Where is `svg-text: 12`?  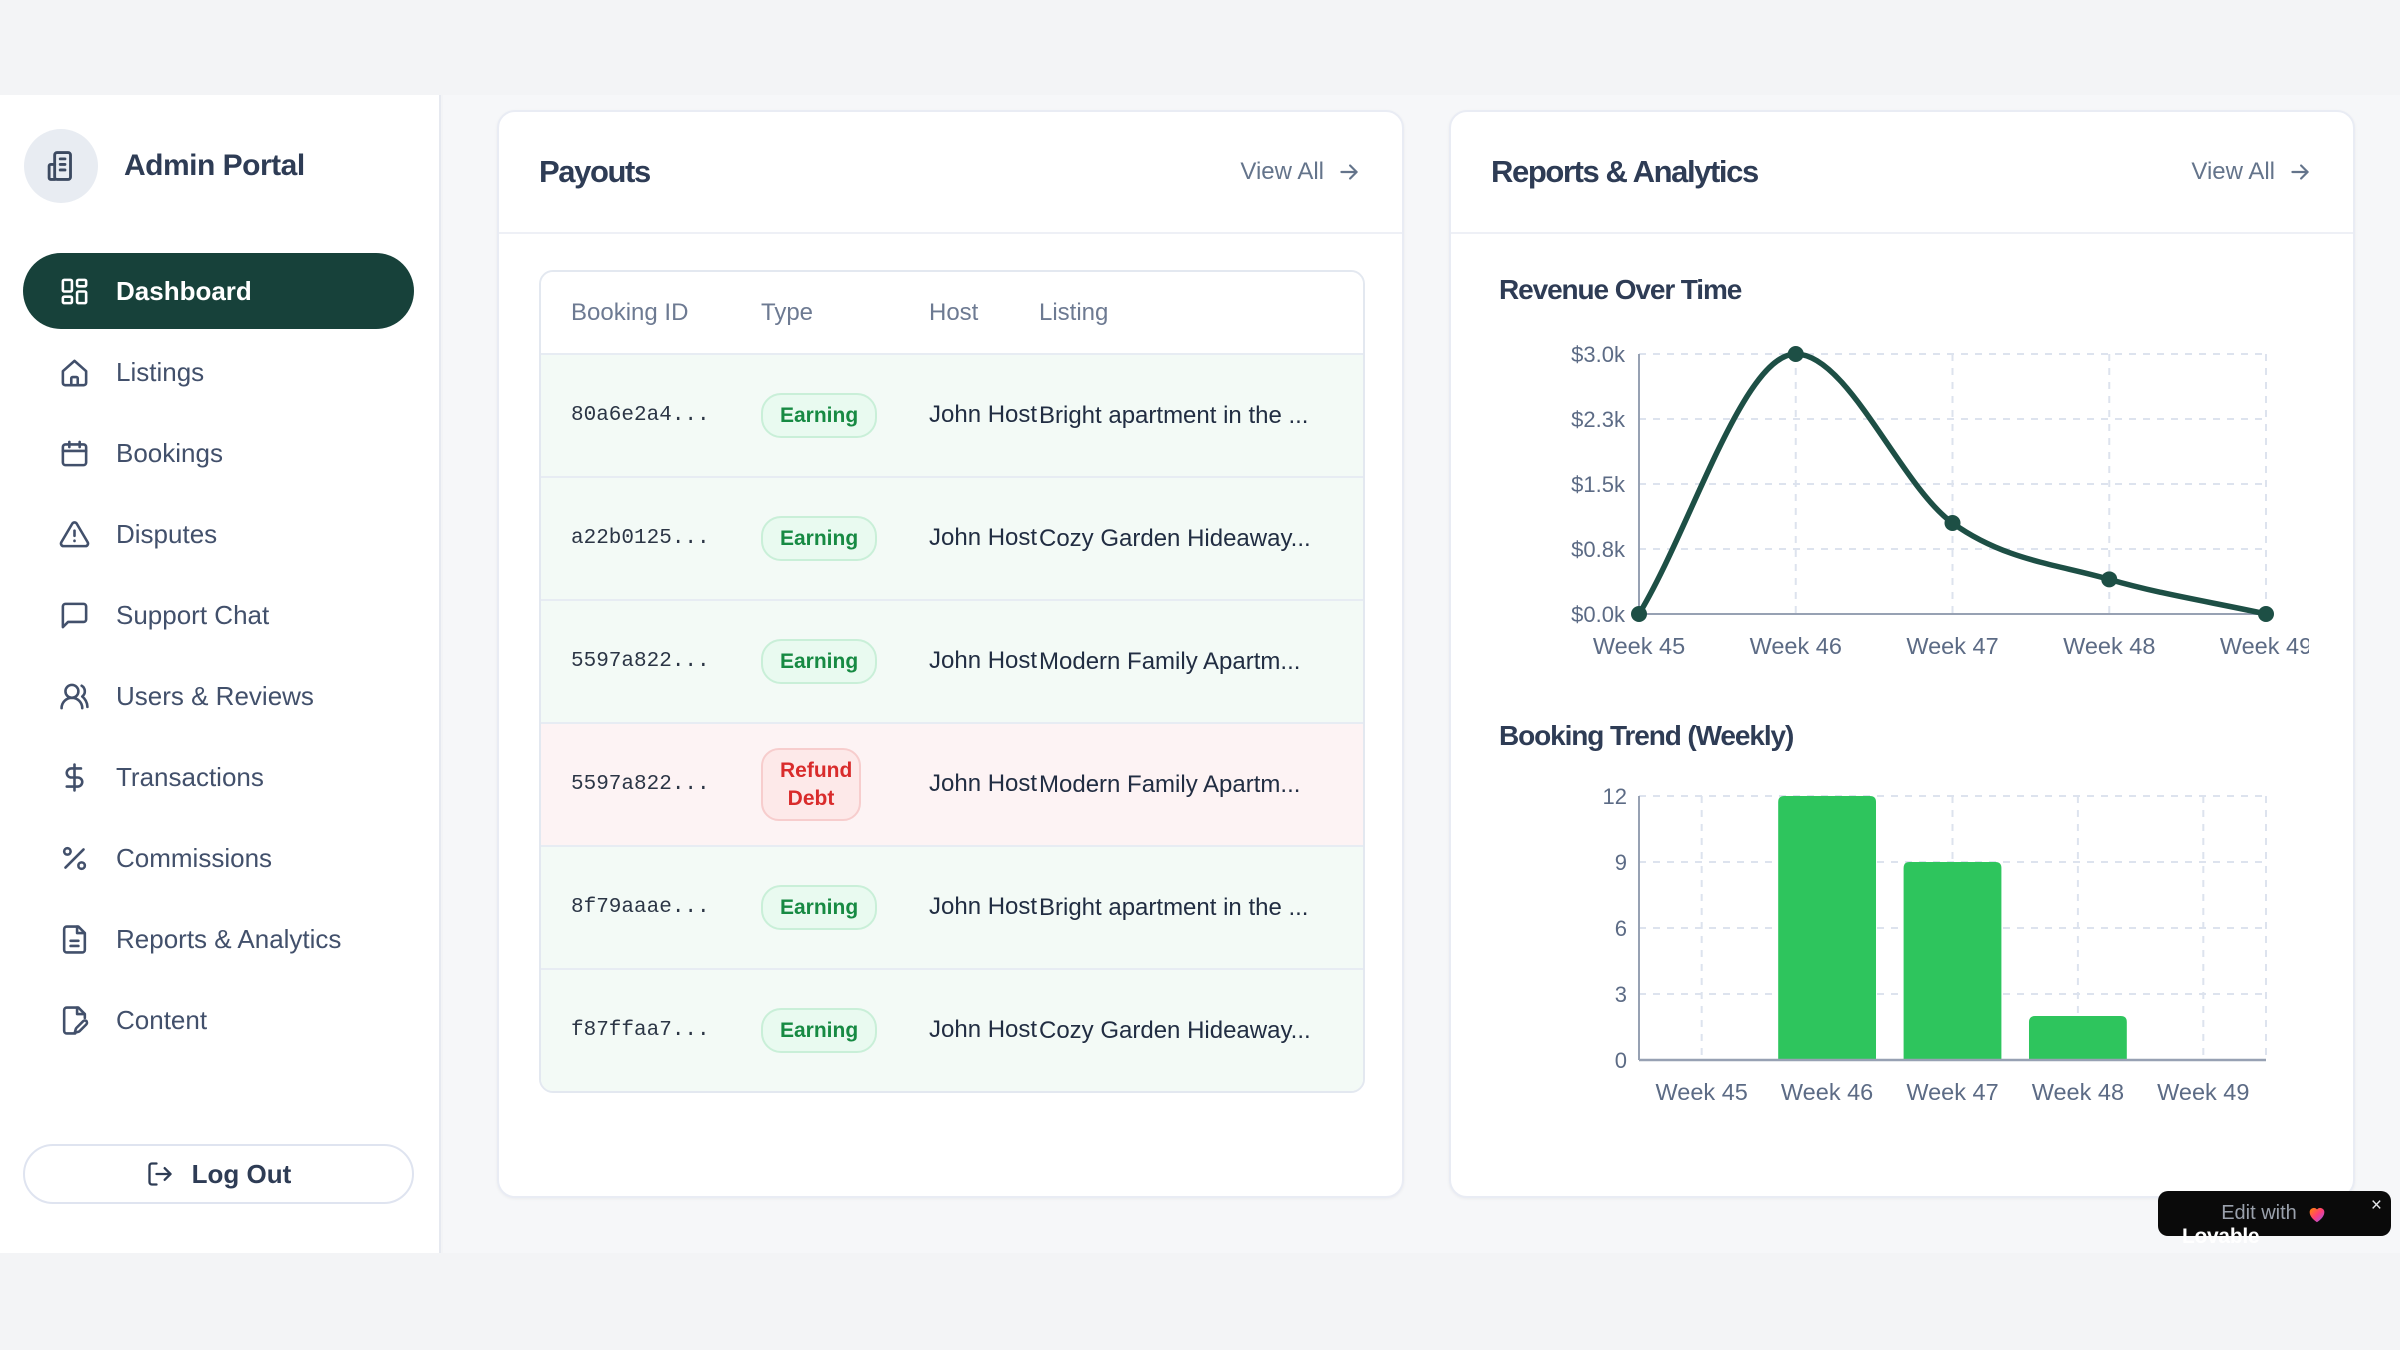
svg-text: 12 is located at coordinates (1615, 796).